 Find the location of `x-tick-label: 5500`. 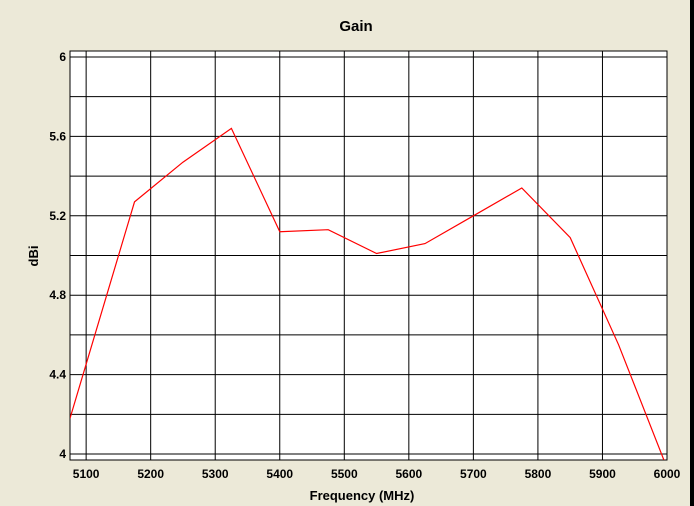

x-tick-label: 5500 is located at coordinates (344, 474).